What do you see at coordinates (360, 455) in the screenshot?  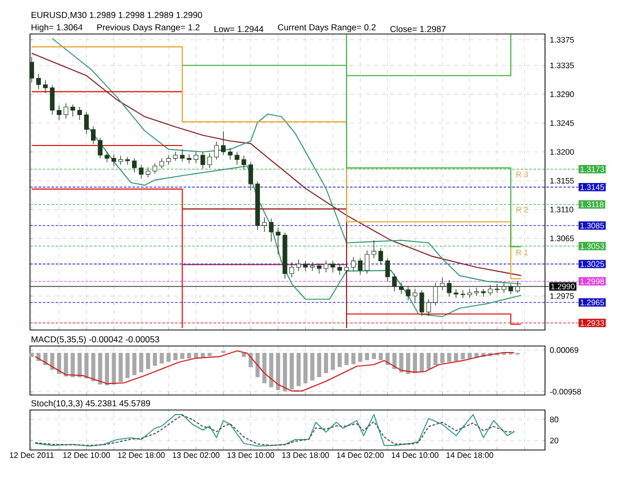 I see `x-tick-label: 14 Dec 02:00` at bounding box center [360, 455].